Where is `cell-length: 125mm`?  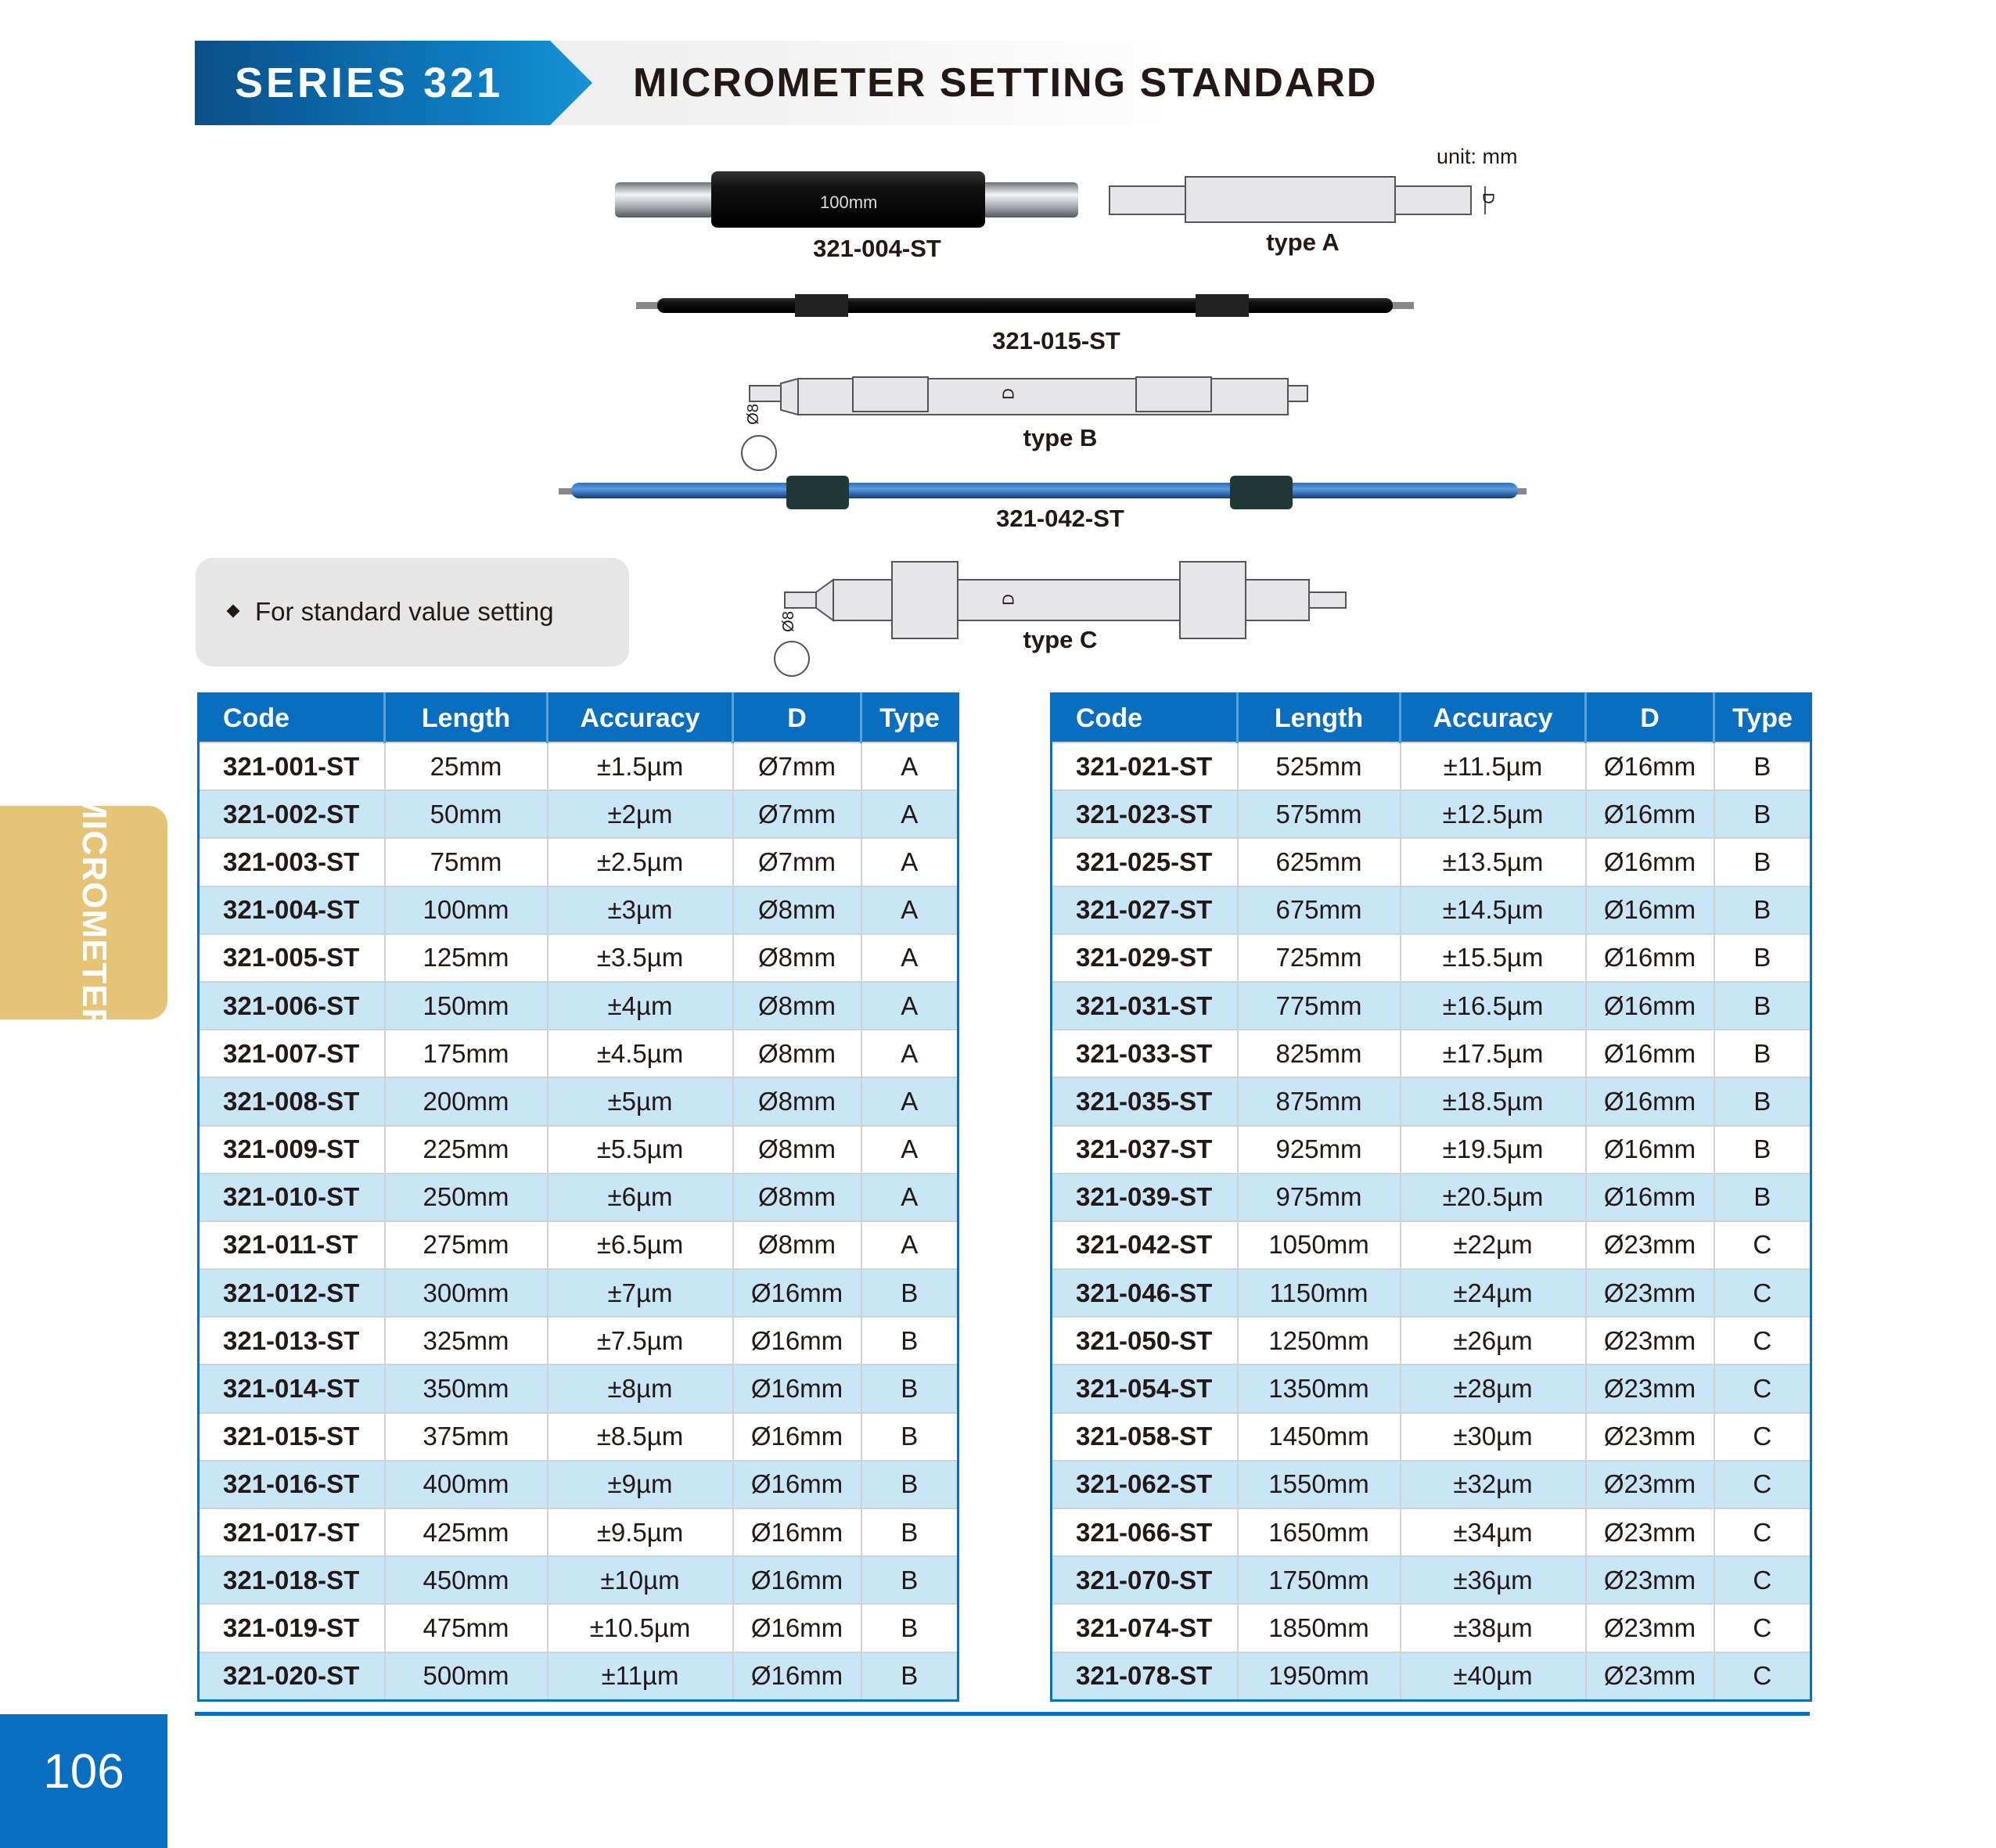 cell-length: 125mm is located at coordinates (465, 958).